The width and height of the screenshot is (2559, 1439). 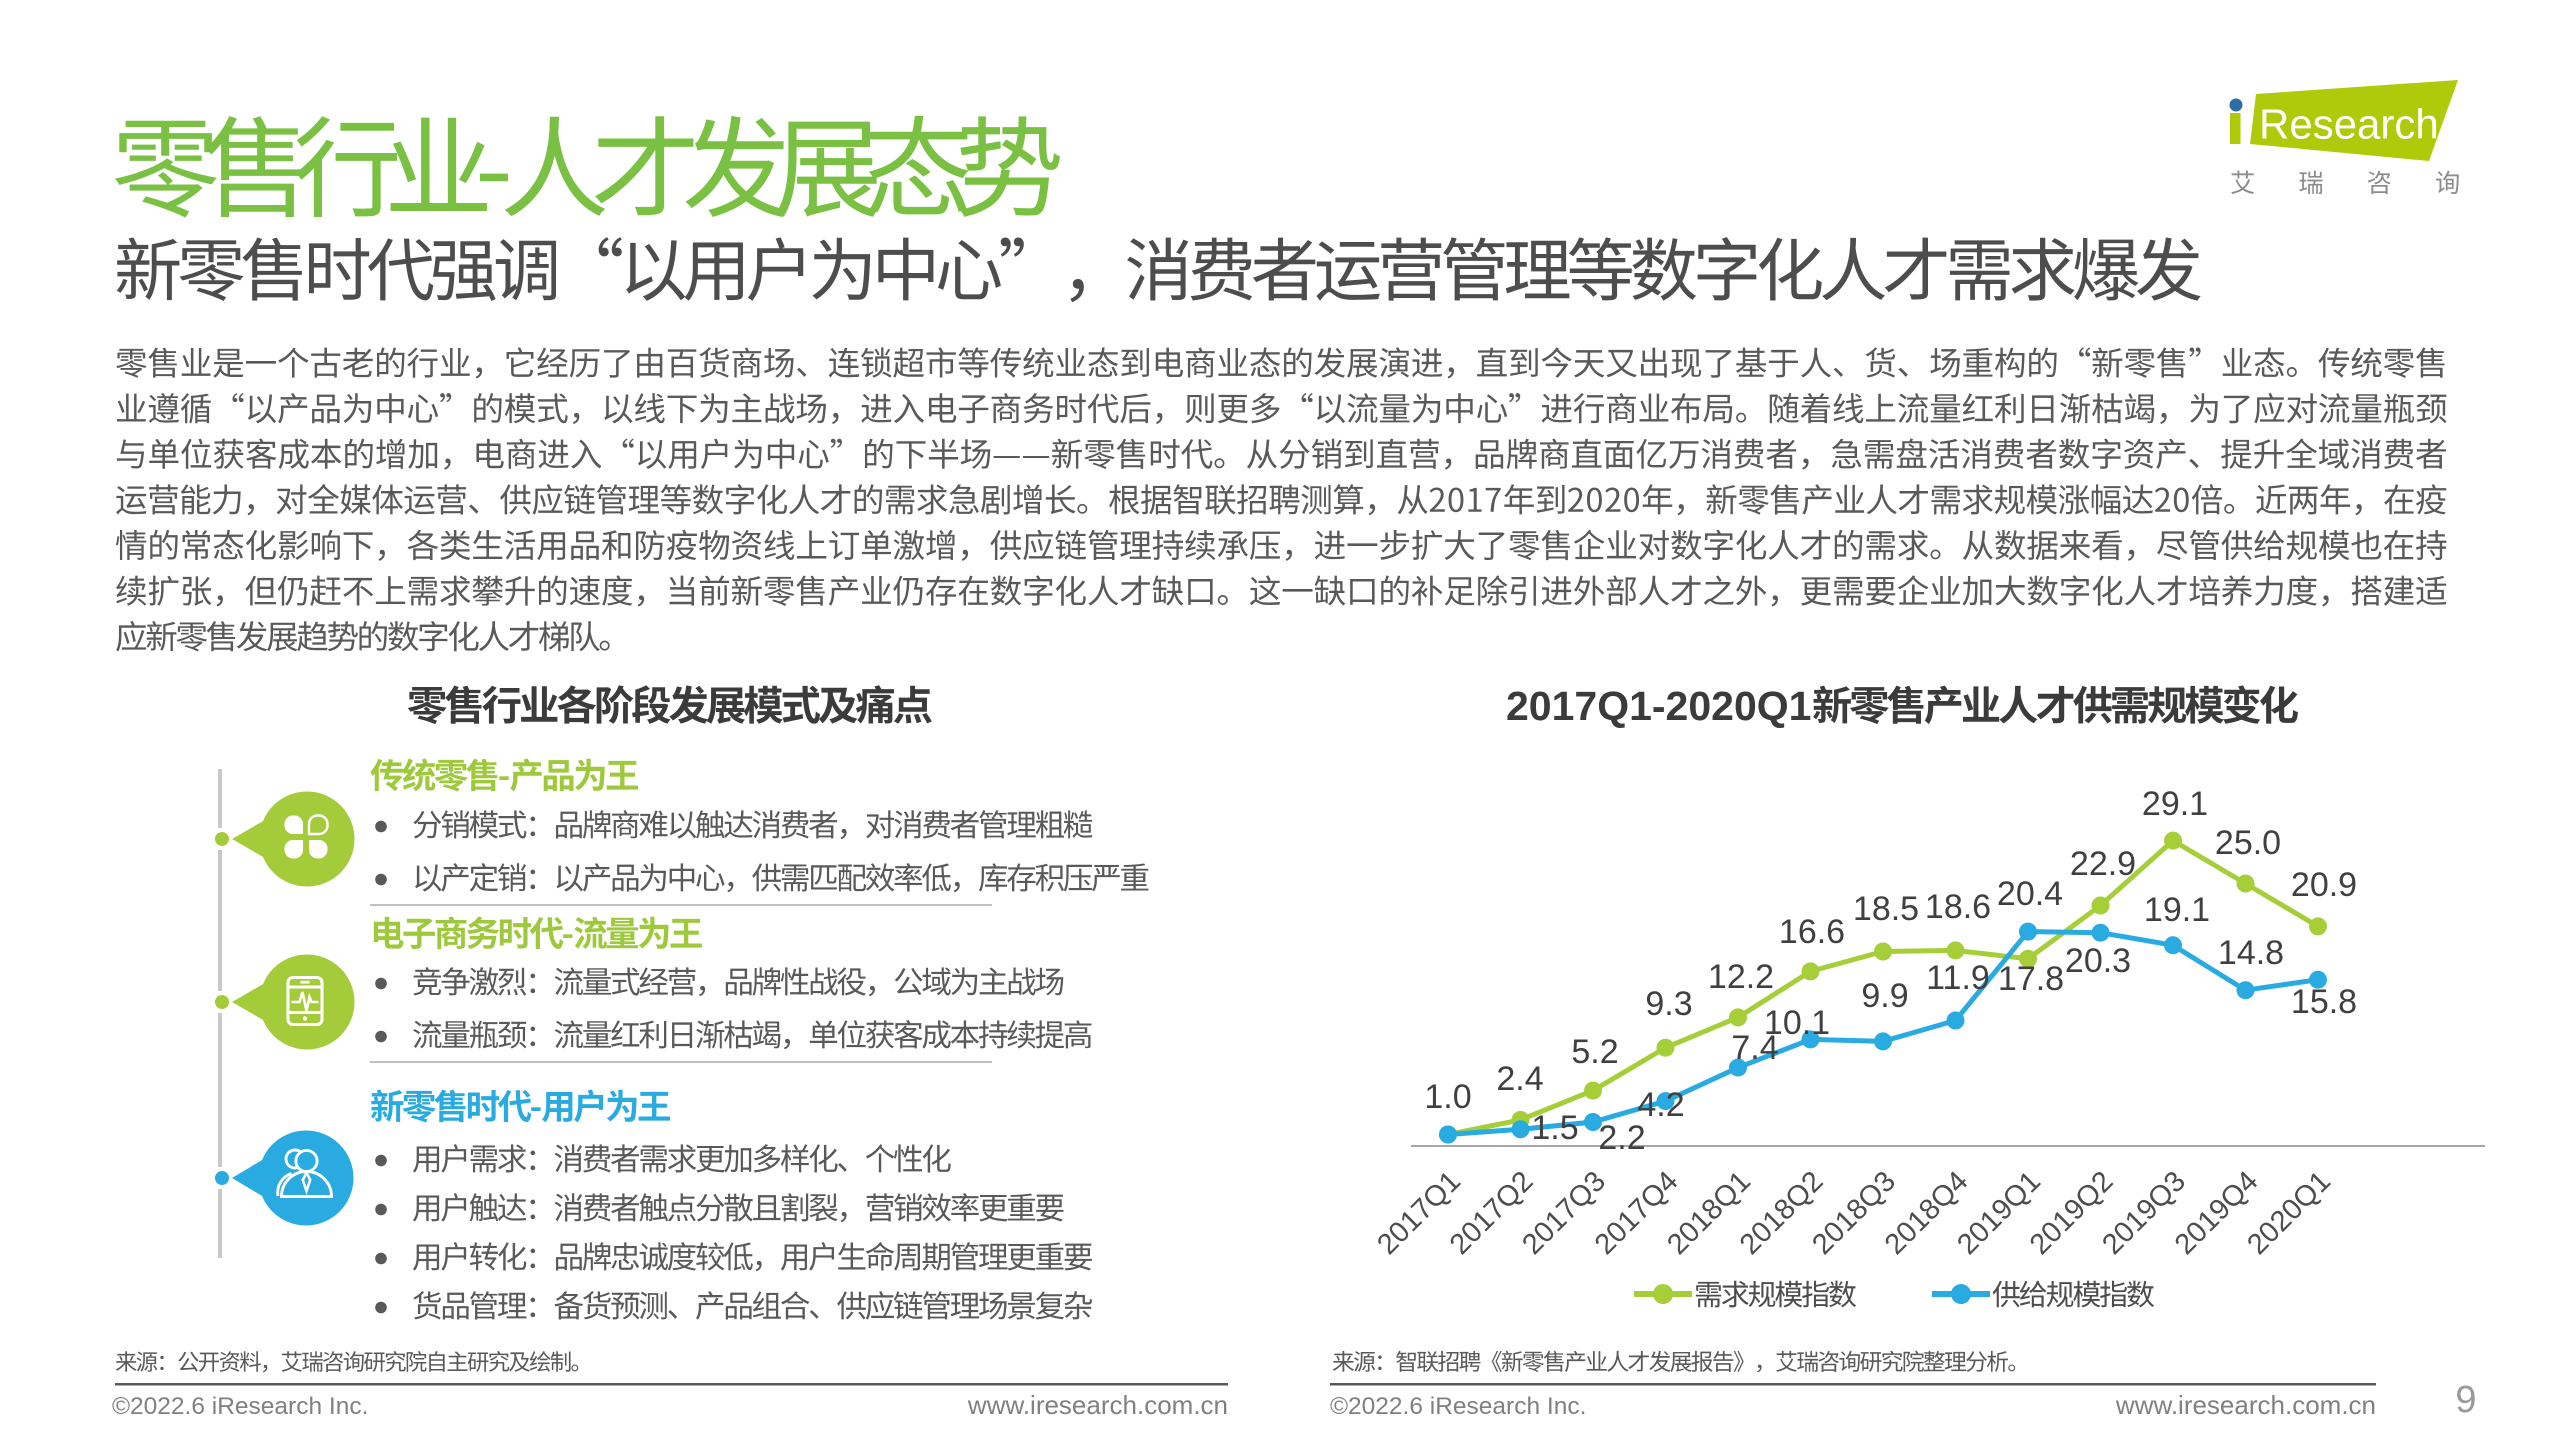 I want to click on svg-text: 18.5, so click(x=1886, y=909).